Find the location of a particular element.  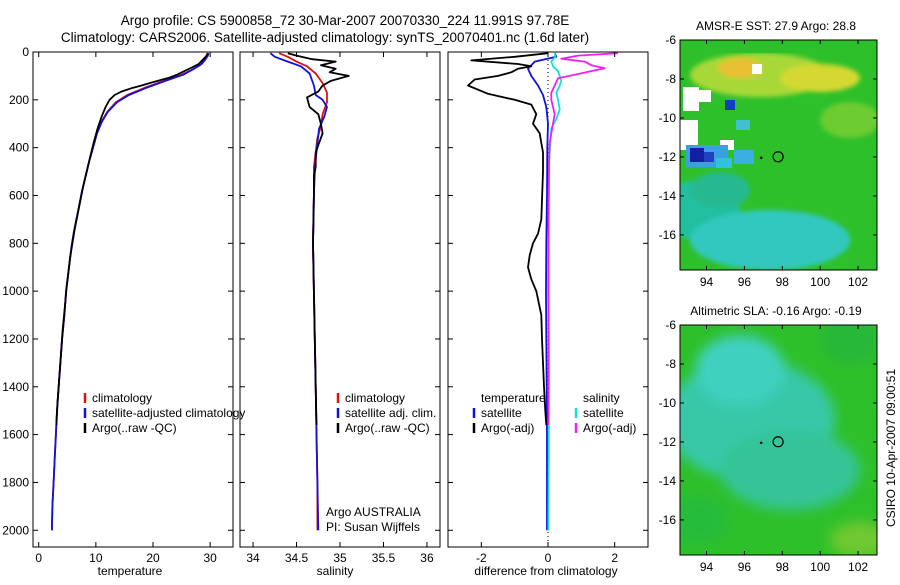

difference-legend-header-salinity: salinity is located at coordinates (601, 398).